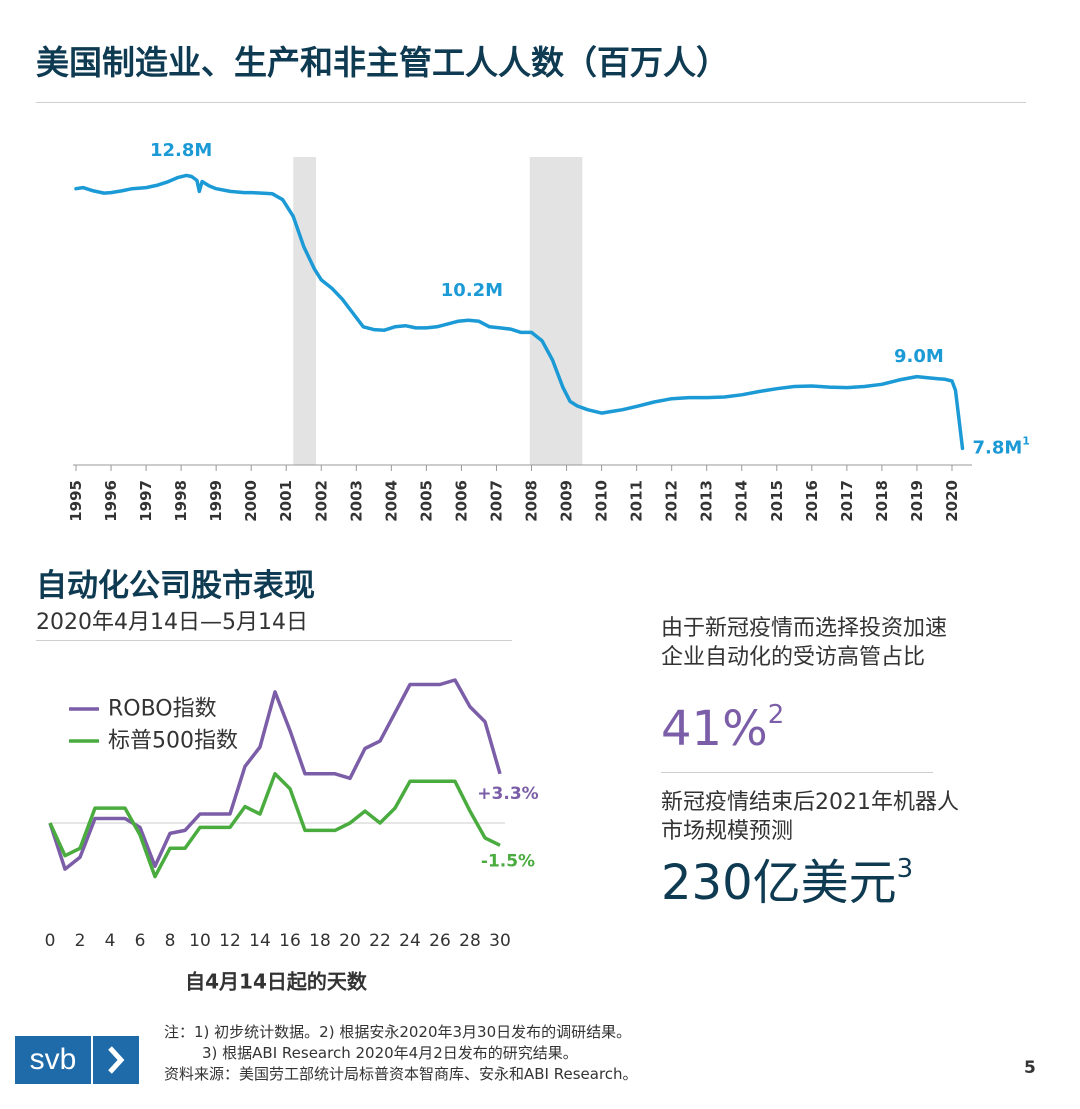 The height and width of the screenshot is (1109, 1080). Describe the element at coordinates (461, 501) in the screenshot. I see `x-tick-label-2006: 2006` at that location.